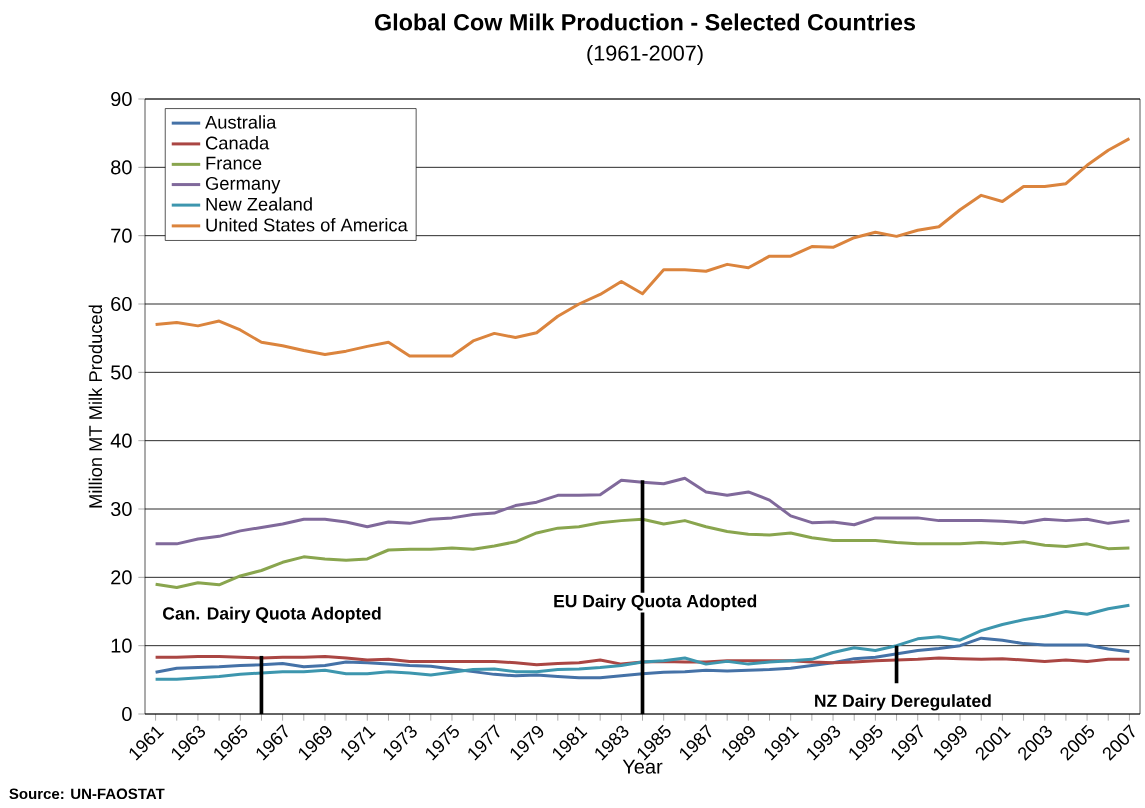 This screenshot has width=1145, height=808. I want to click on y-tick-label: 70, so click(121, 235).